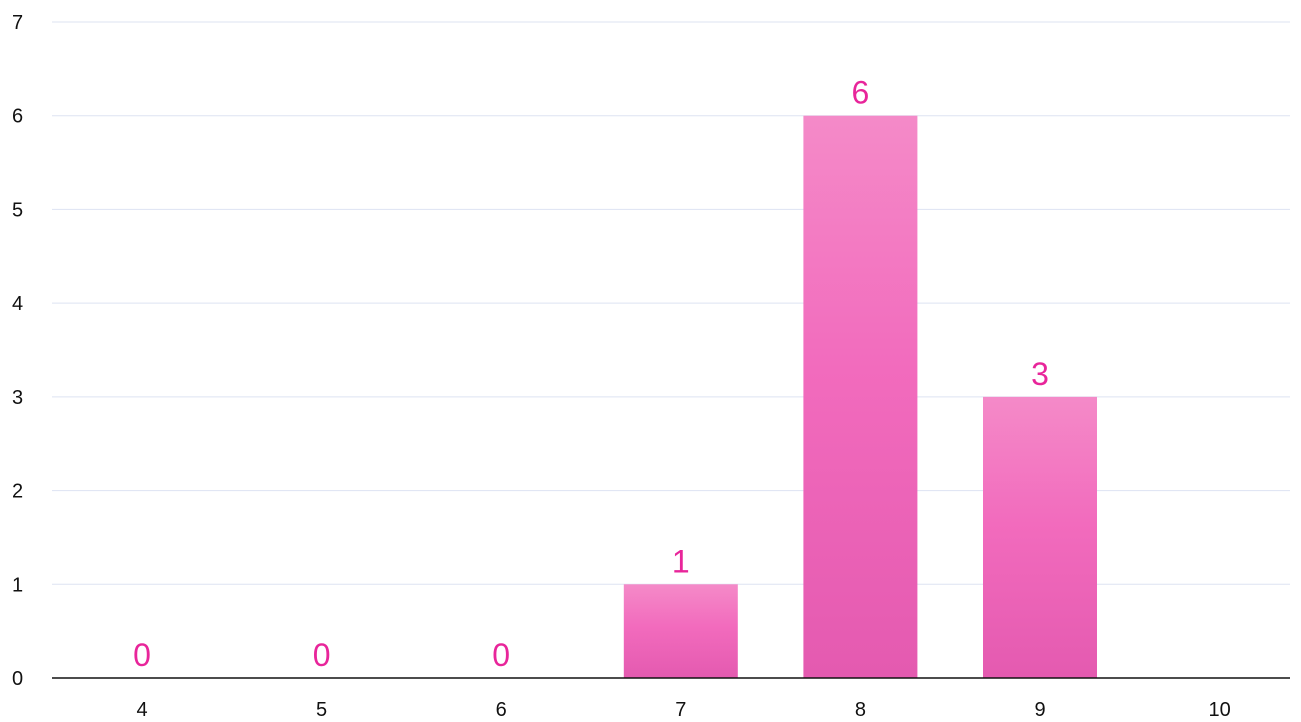  I want to click on y-tick-label: 2, so click(17, 492).